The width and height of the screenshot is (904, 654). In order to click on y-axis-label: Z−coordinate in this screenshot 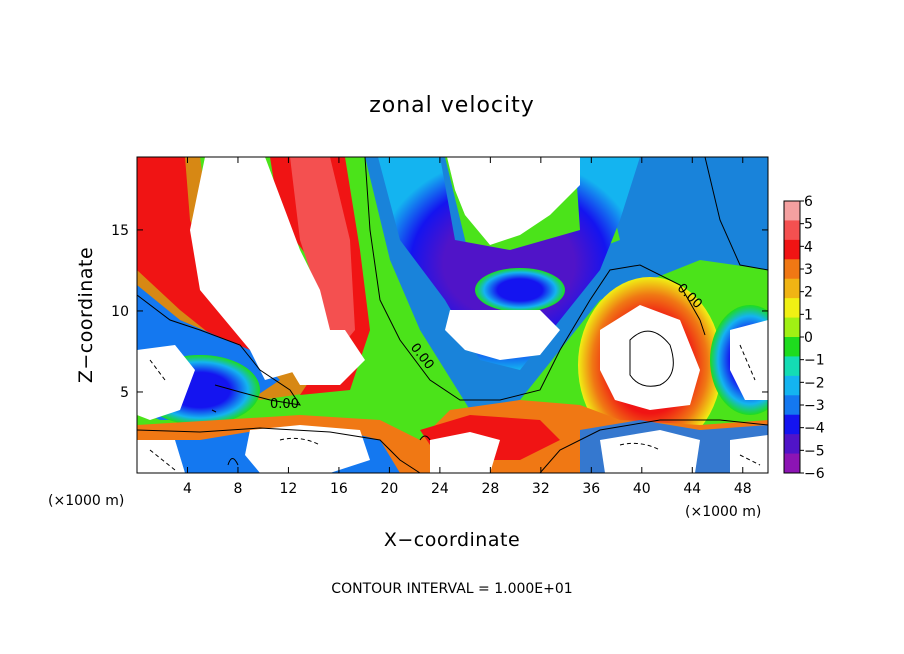, I will do `click(86, 315)`.